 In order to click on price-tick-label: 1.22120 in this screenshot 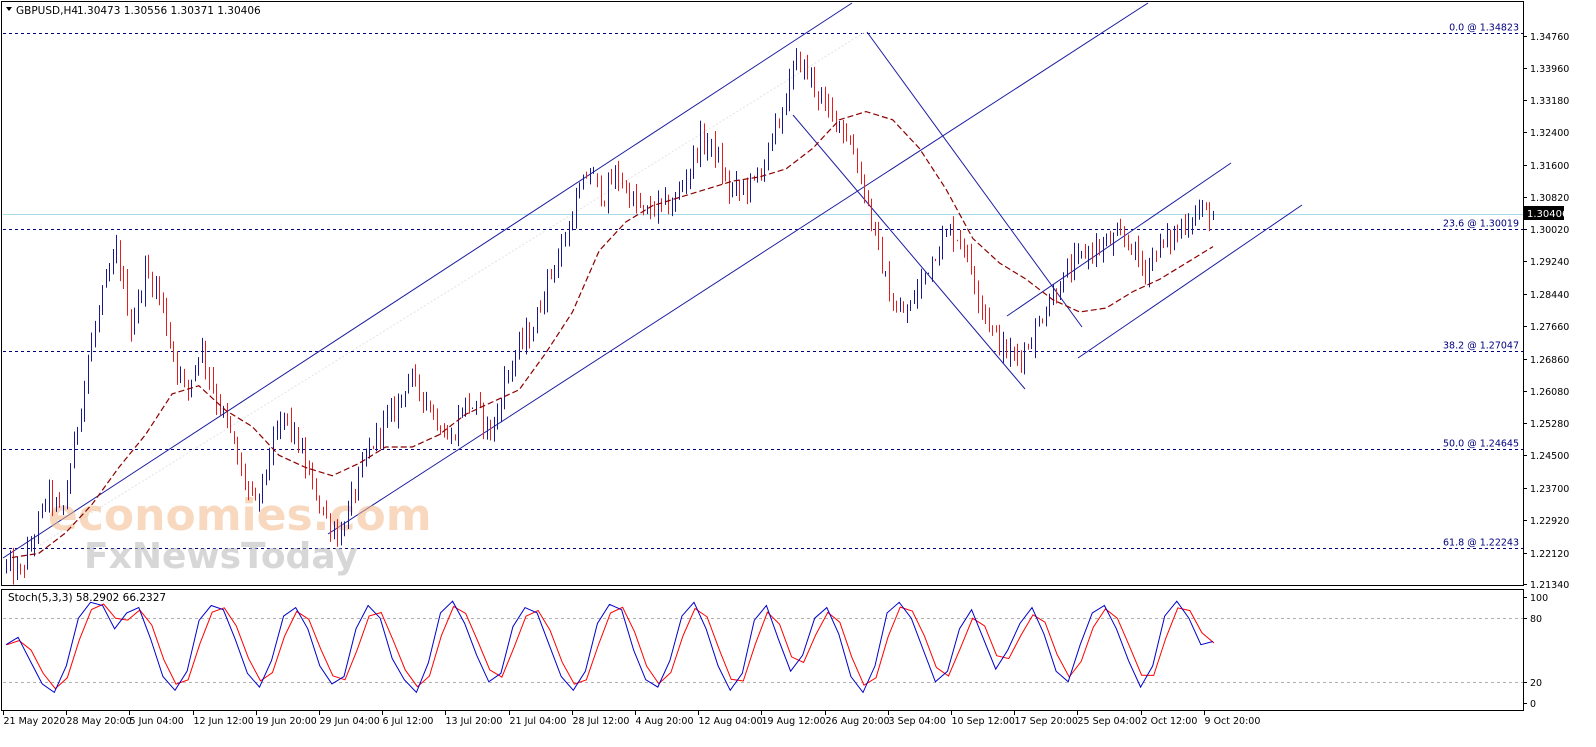, I will do `click(1549, 554)`.